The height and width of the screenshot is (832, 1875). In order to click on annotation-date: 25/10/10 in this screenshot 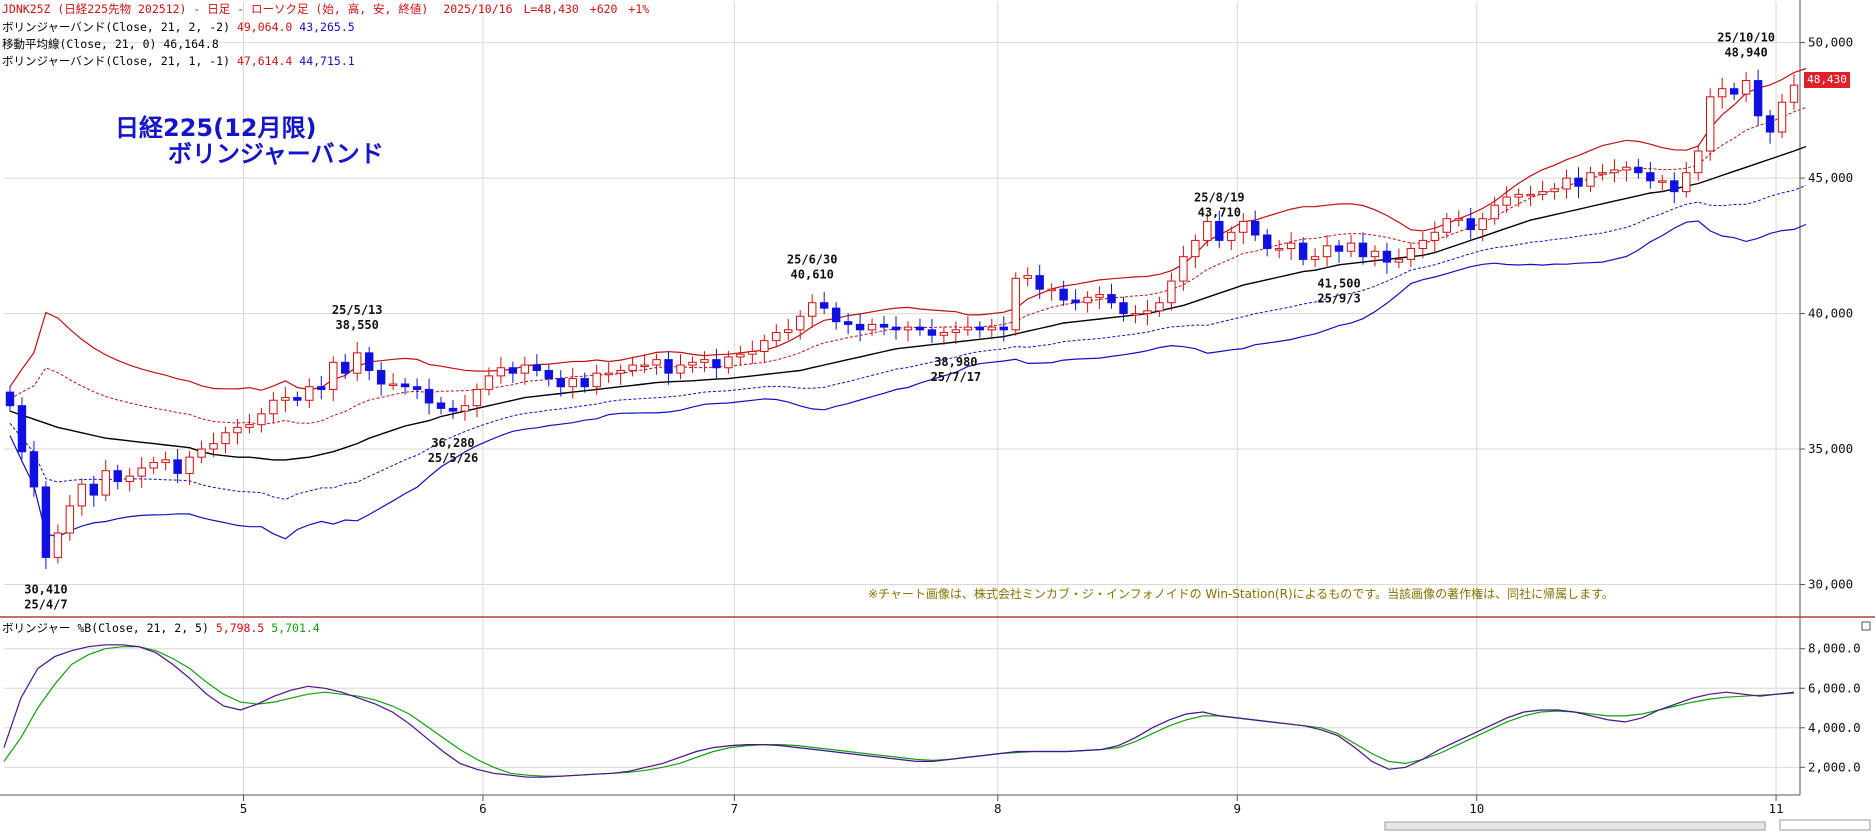, I will do `click(1746, 38)`.